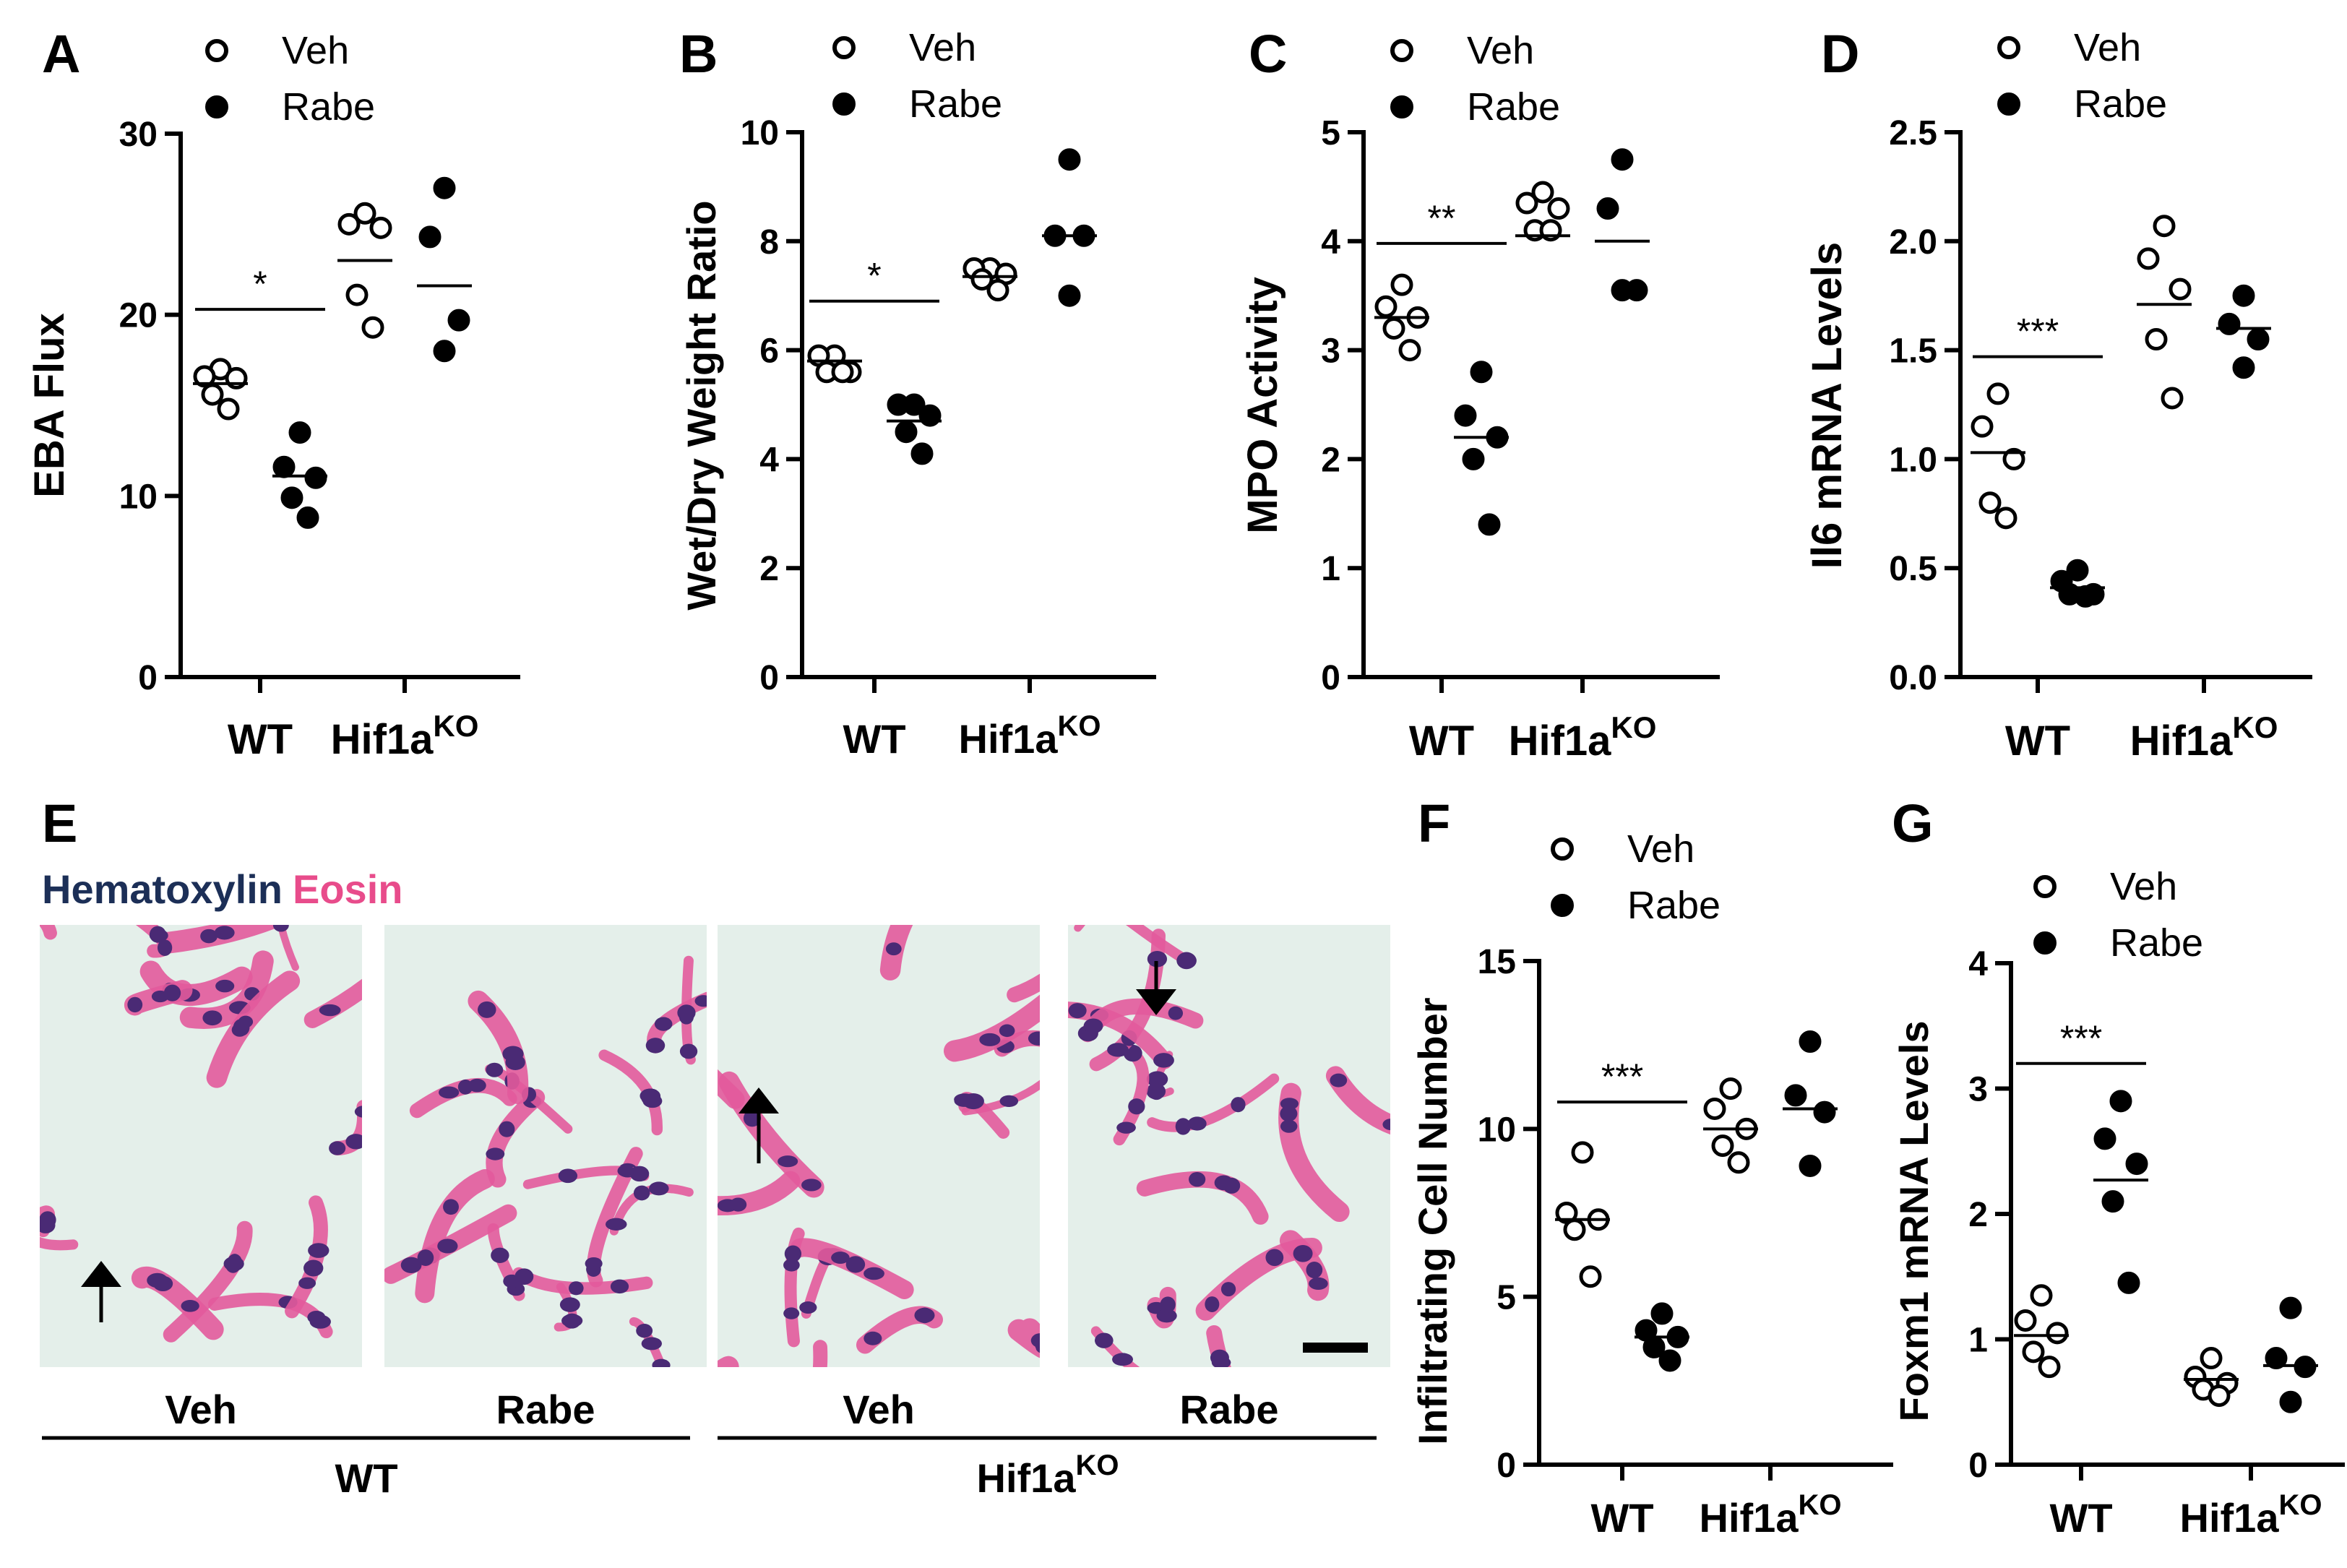 This screenshot has height=1568, width=2347. Describe the element at coordinates (1913, 242) in the screenshot. I see `y-tick-label: 2.0` at that location.